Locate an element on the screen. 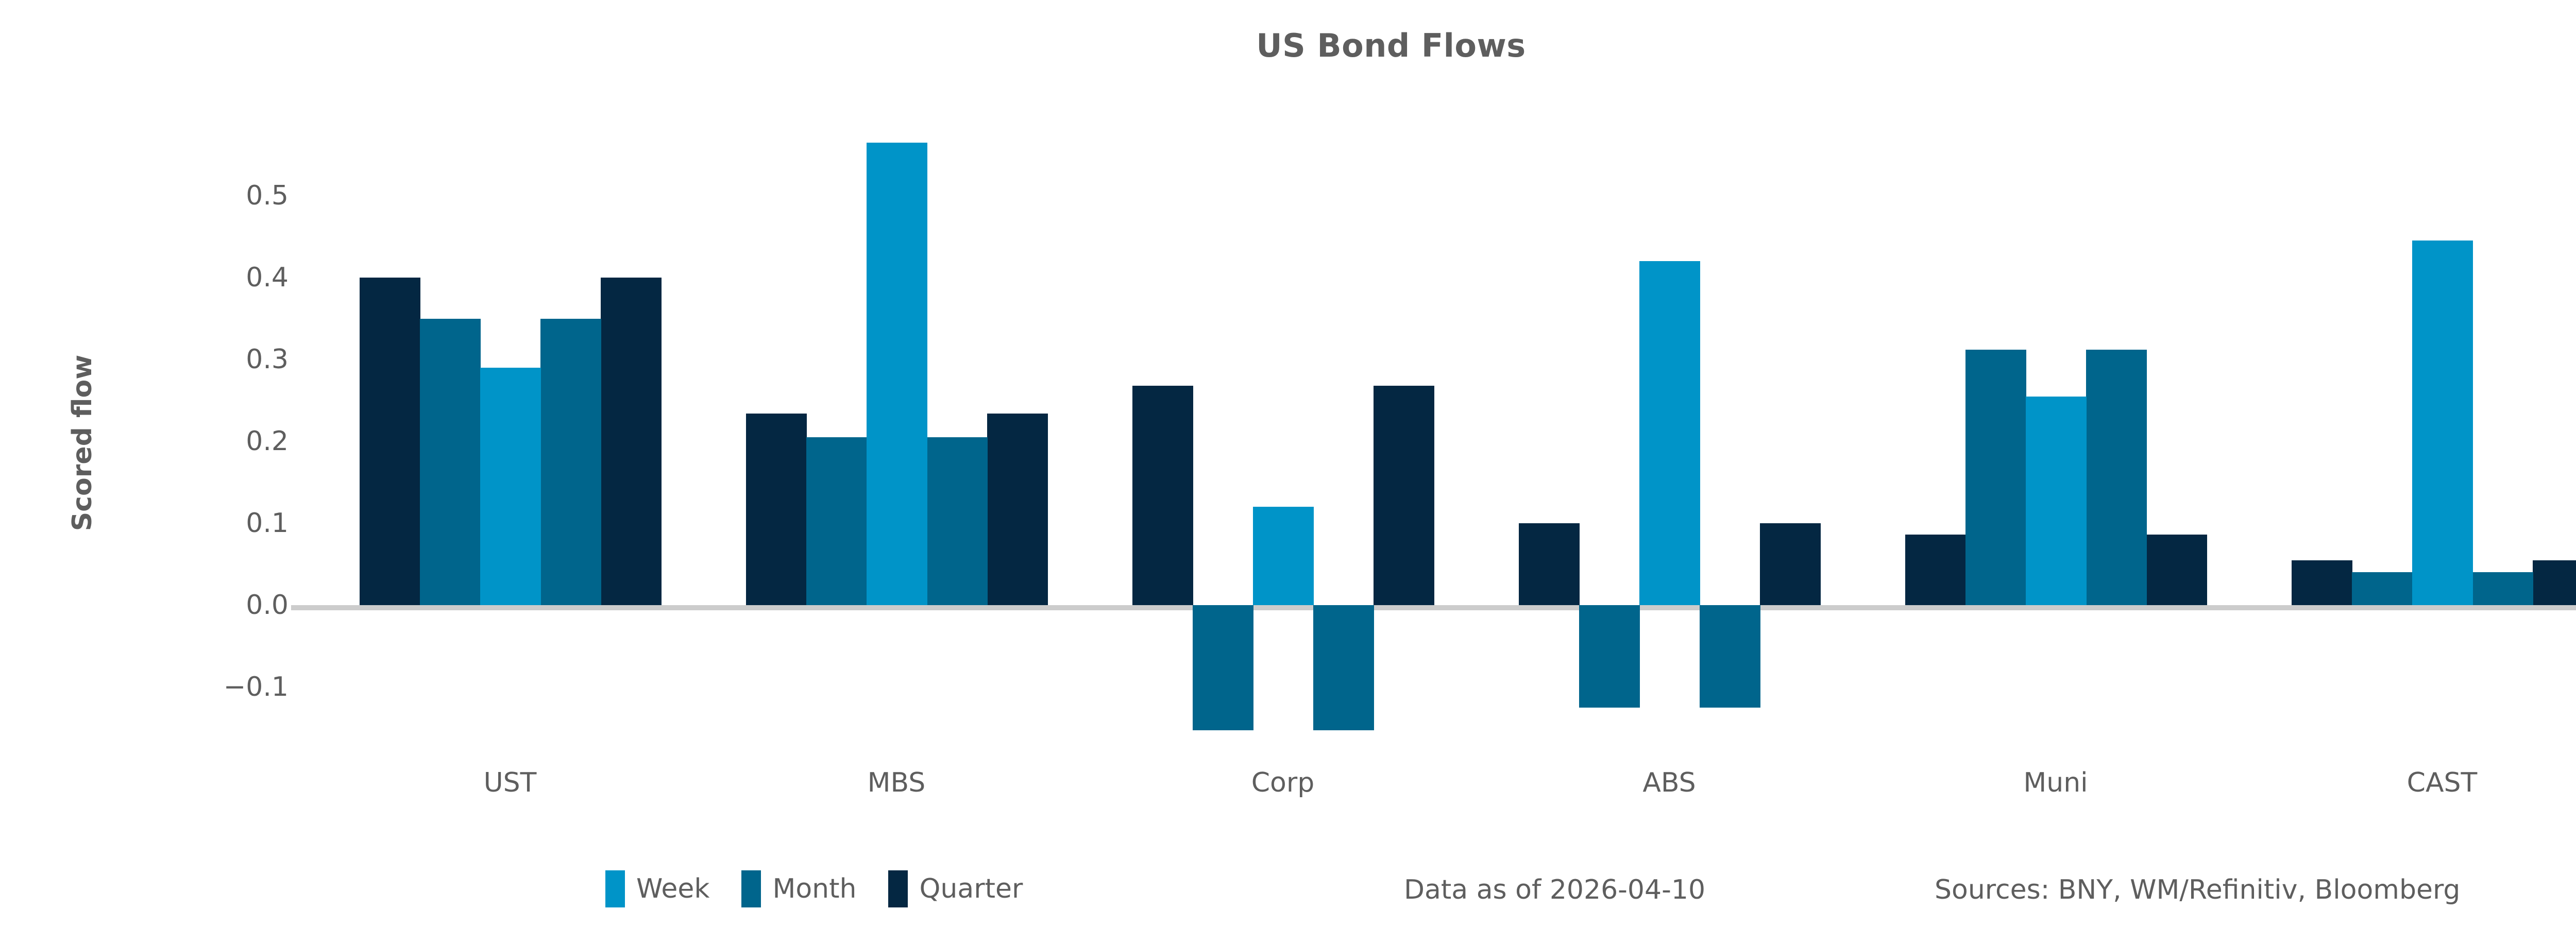 The image size is (2576, 927). x-tick-label-muni: Muni is located at coordinates (2055, 782).